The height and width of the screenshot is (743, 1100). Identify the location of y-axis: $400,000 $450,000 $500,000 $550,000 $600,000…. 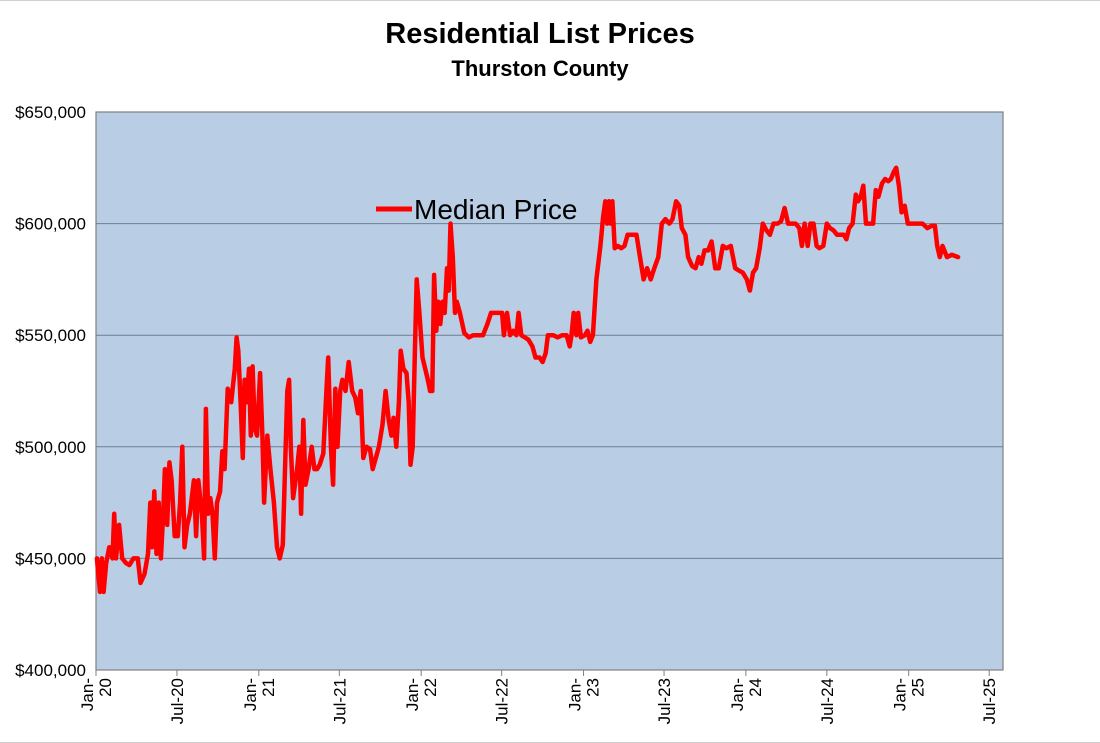
(50, 391).